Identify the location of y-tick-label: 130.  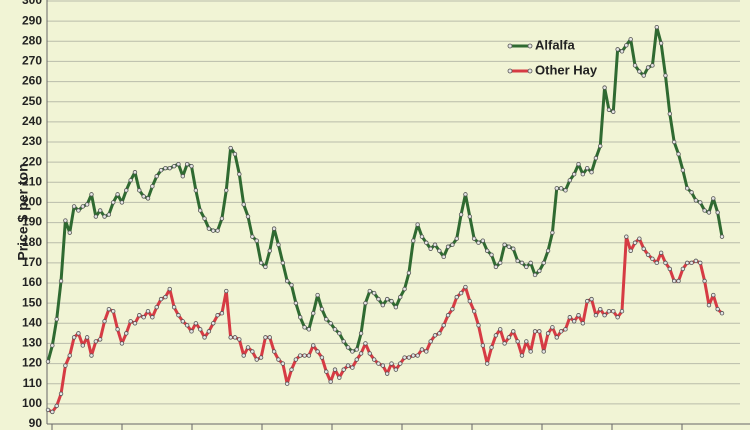
(32, 343).